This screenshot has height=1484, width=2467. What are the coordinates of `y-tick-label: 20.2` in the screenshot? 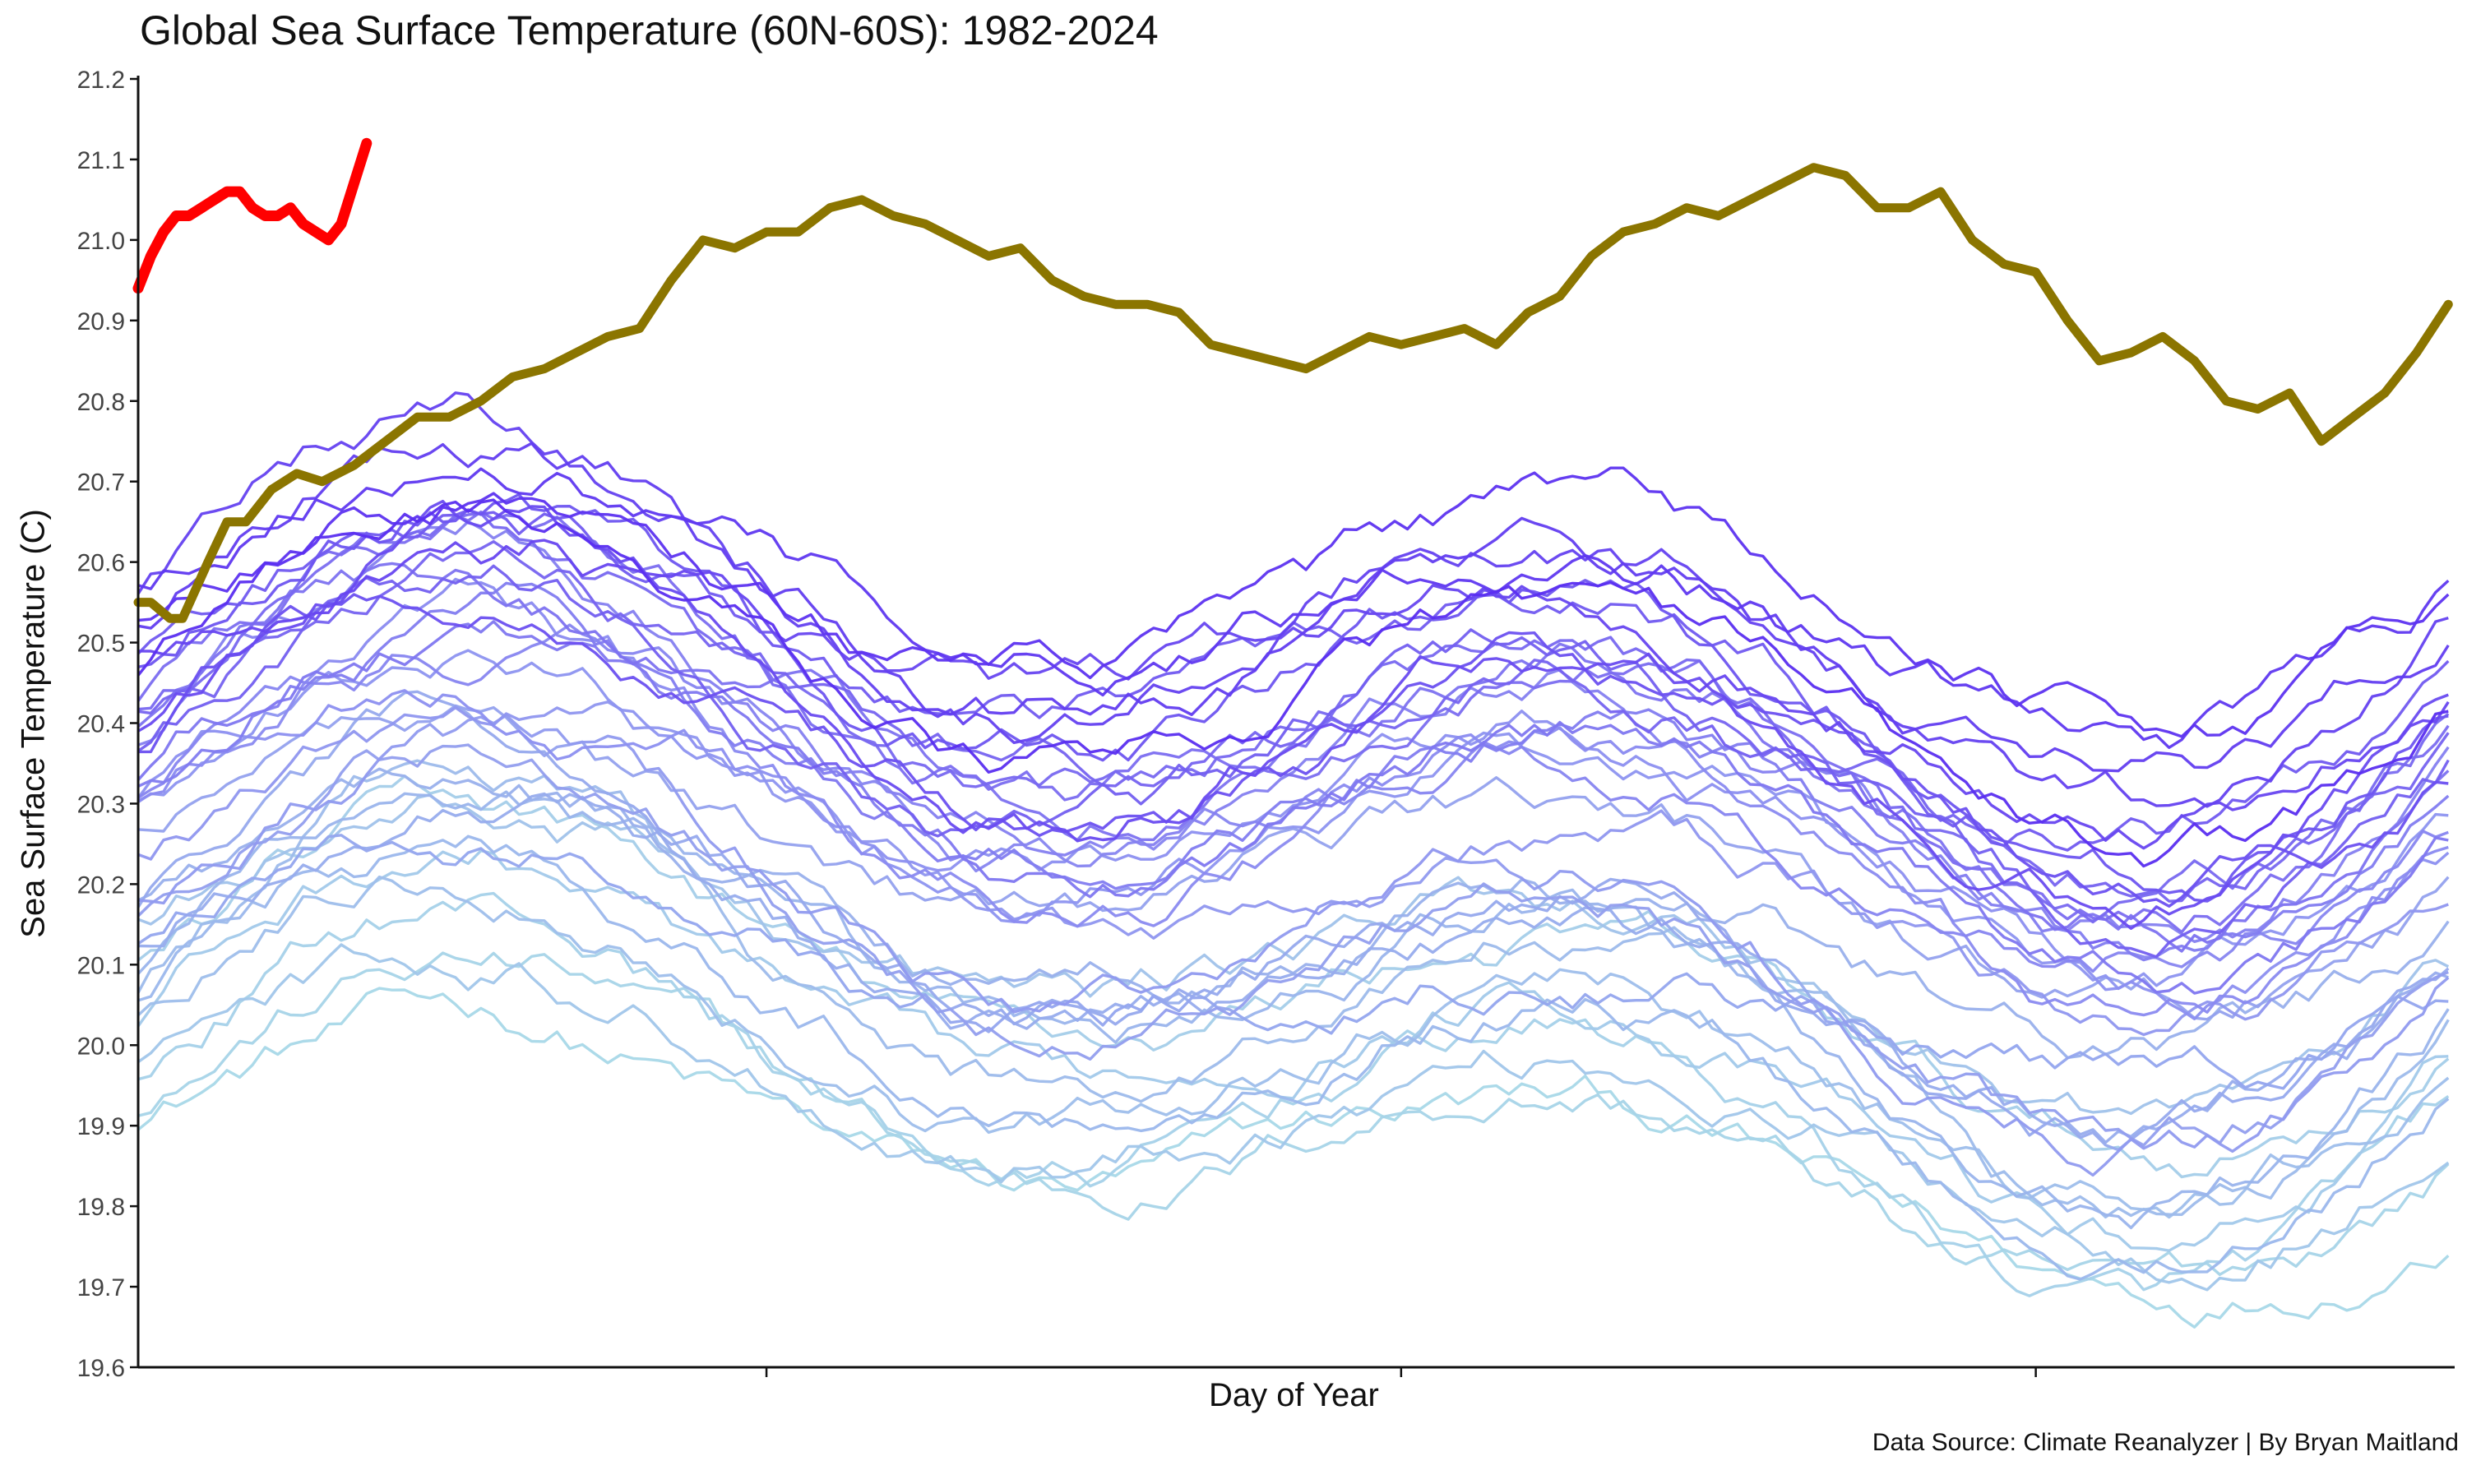 It's located at (101, 885).